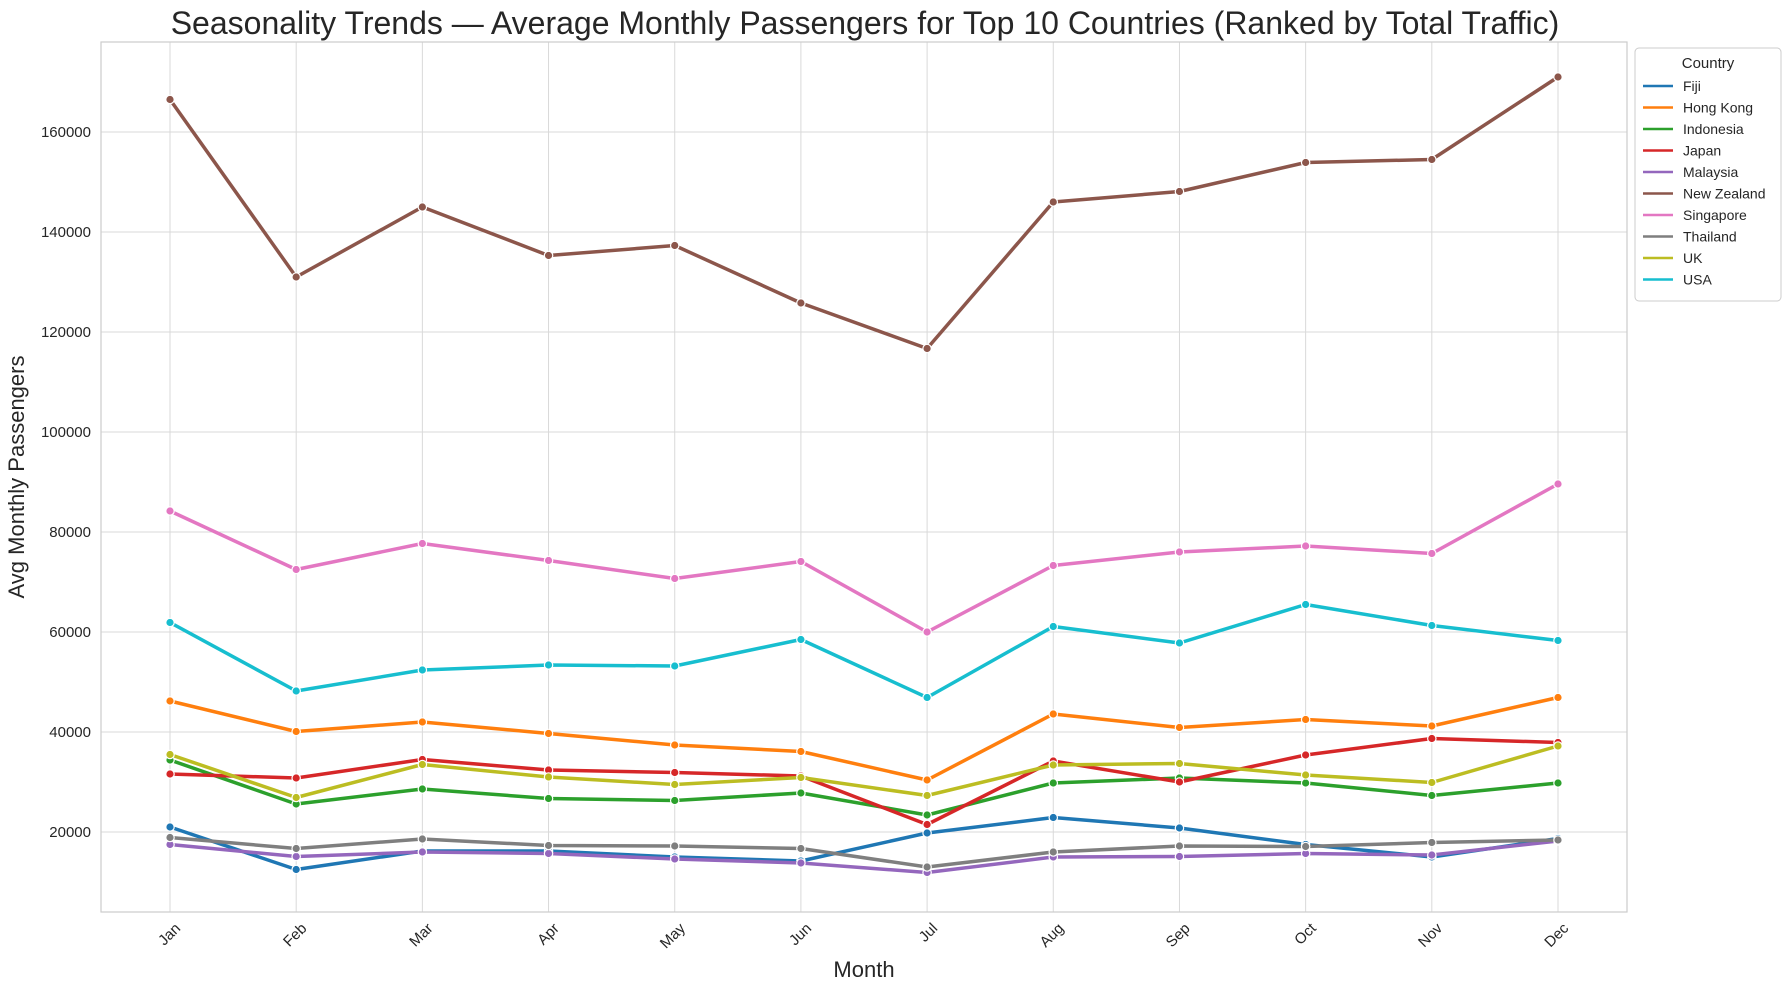 This screenshot has width=1790, height=990. Describe the element at coordinates (1672, 86) in the screenshot. I see `legend-item: Fiji` at that location.